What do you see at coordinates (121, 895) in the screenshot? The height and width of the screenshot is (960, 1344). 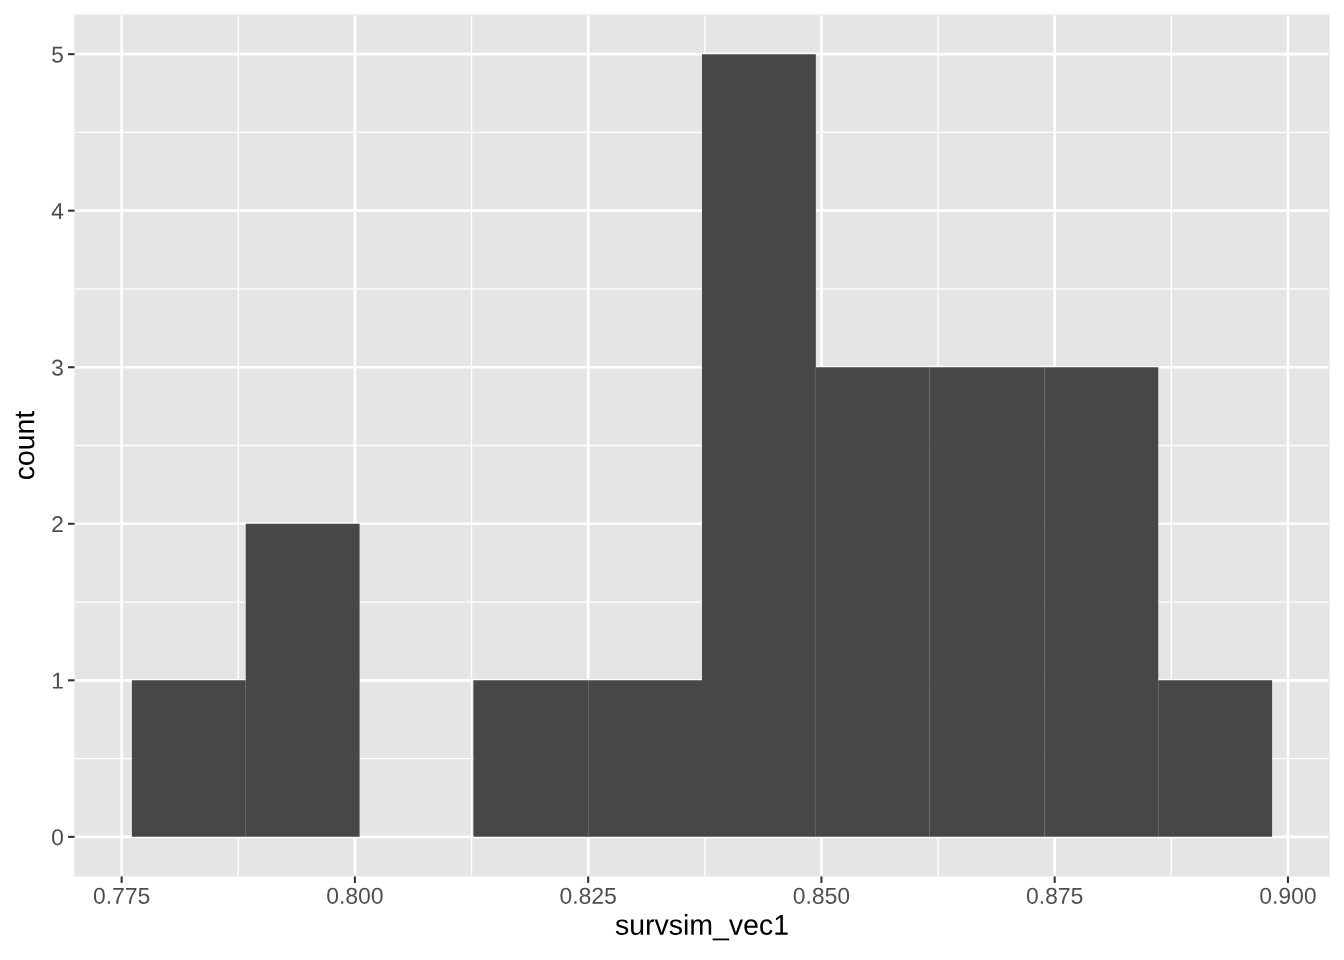 I see `x-tick-label: 0.775` at bounding box center [121, 895].